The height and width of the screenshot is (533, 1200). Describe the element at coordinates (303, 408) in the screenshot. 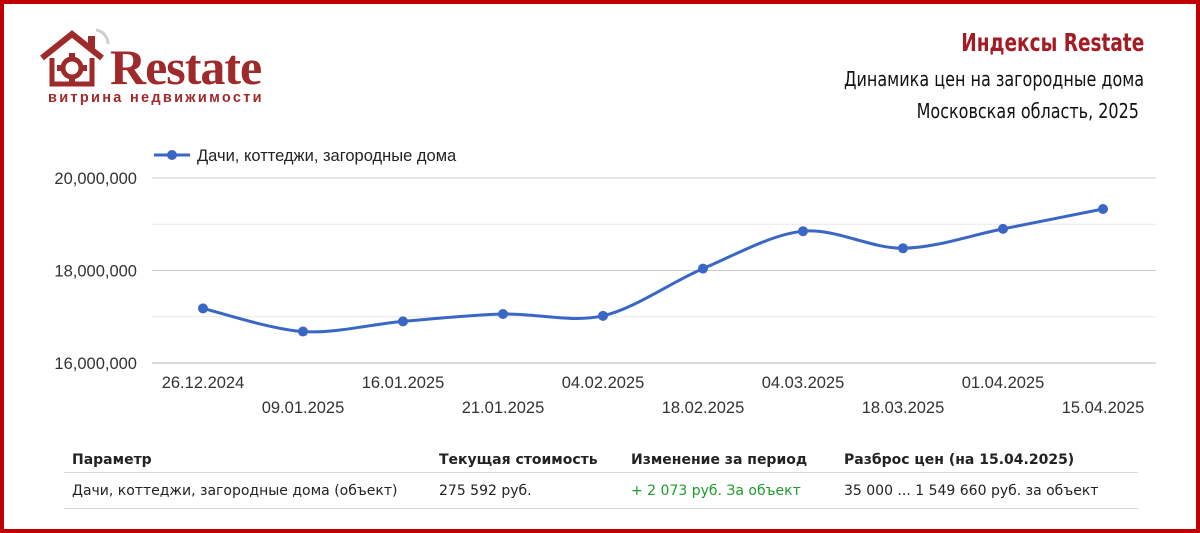

I see `x-tick-label: 09.01.2025` at that location.